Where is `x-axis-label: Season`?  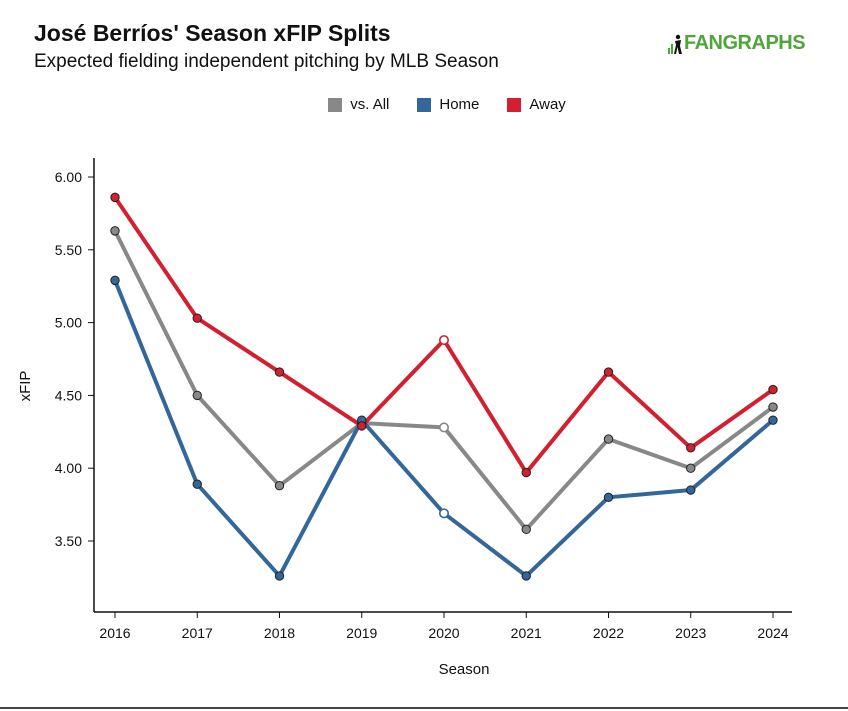
x-axis-label: Season is located at coordinates (464, 669).